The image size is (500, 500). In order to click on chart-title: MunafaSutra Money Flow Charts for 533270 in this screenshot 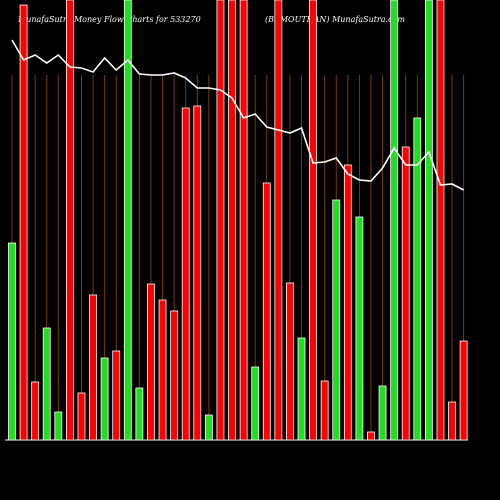, I will do `click(109, 19)`.